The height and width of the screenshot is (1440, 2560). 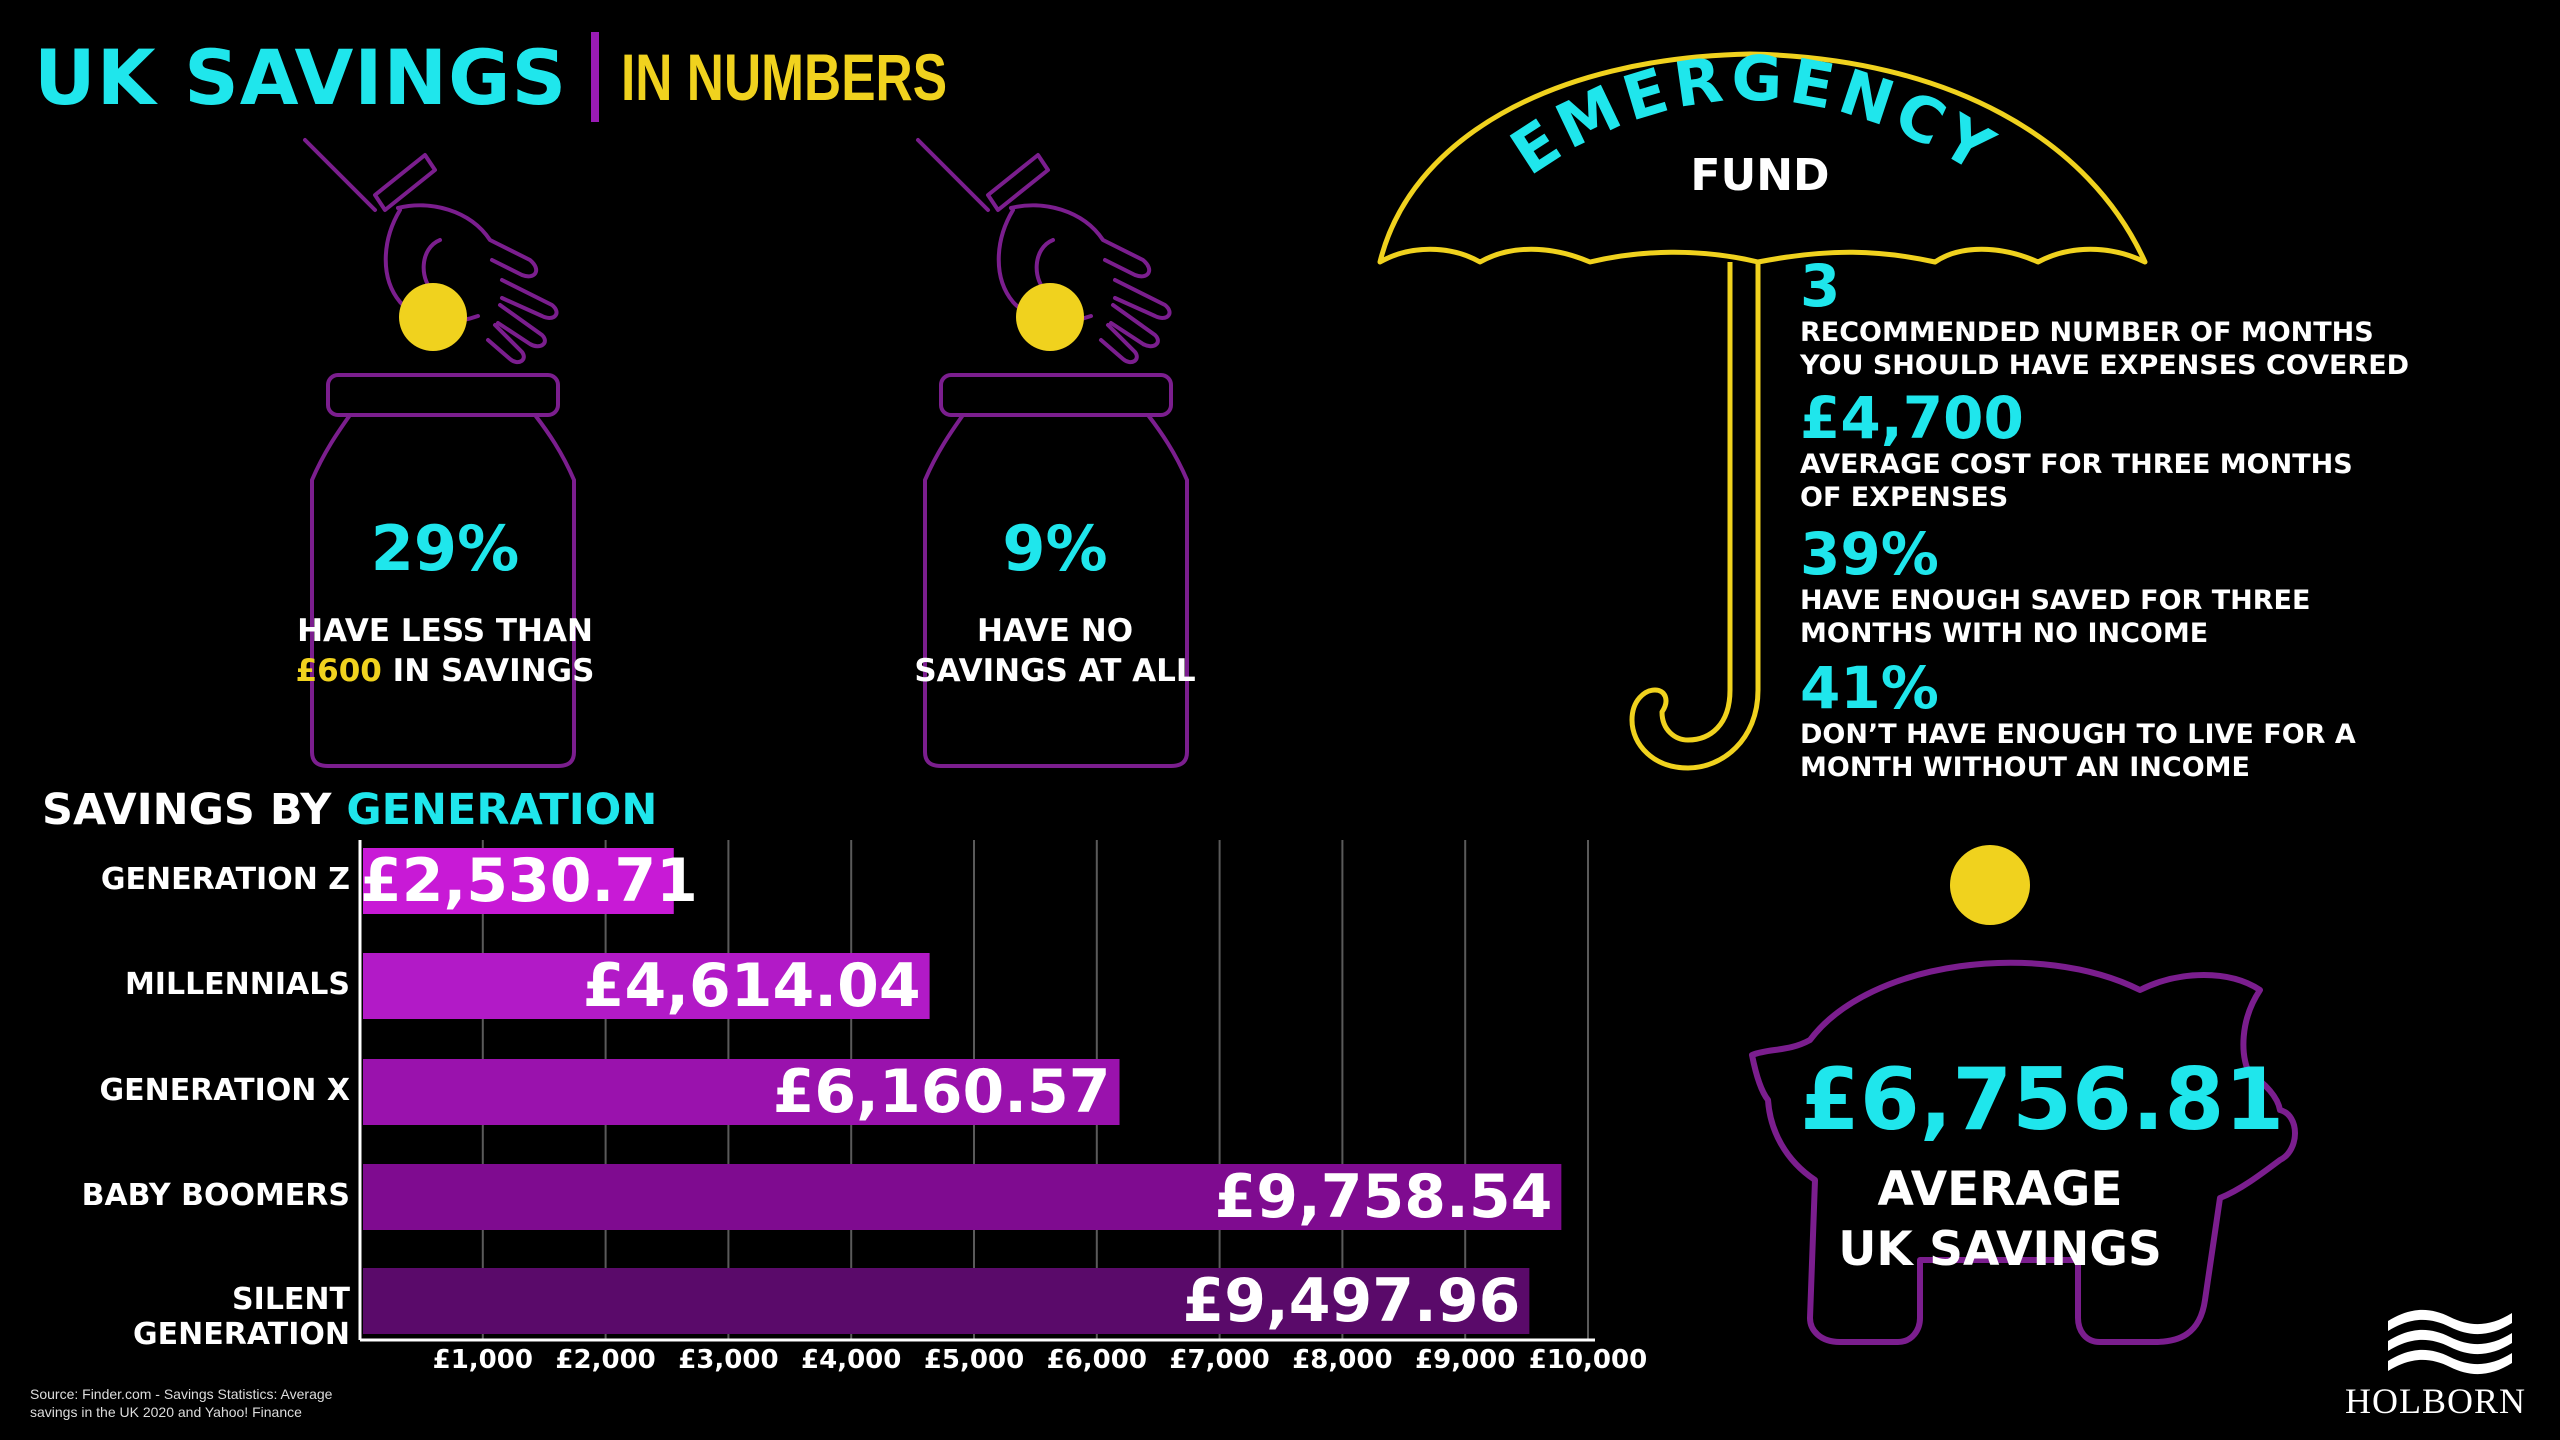 What do you see at coordinates (488, 671) in the screenshot?
I see `jar-desc-rest: IN SAVINGS` at bounding box center [488, 671].